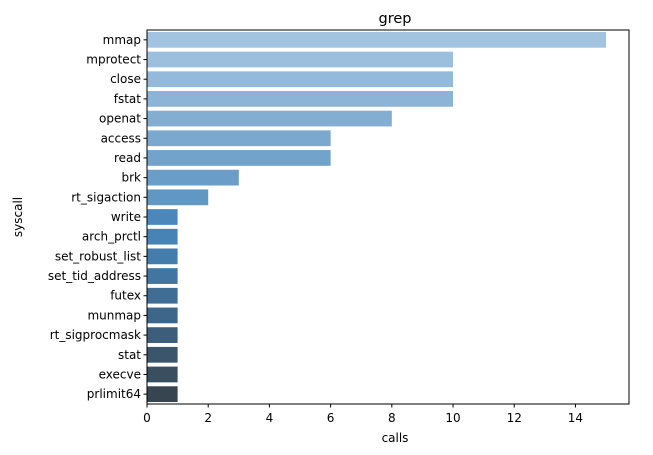 The height and width of the screenshot is (455, 653). Describe the element at coordinates (120, 374) in the screenshot. I see `y-tick-label: execve` at that location.